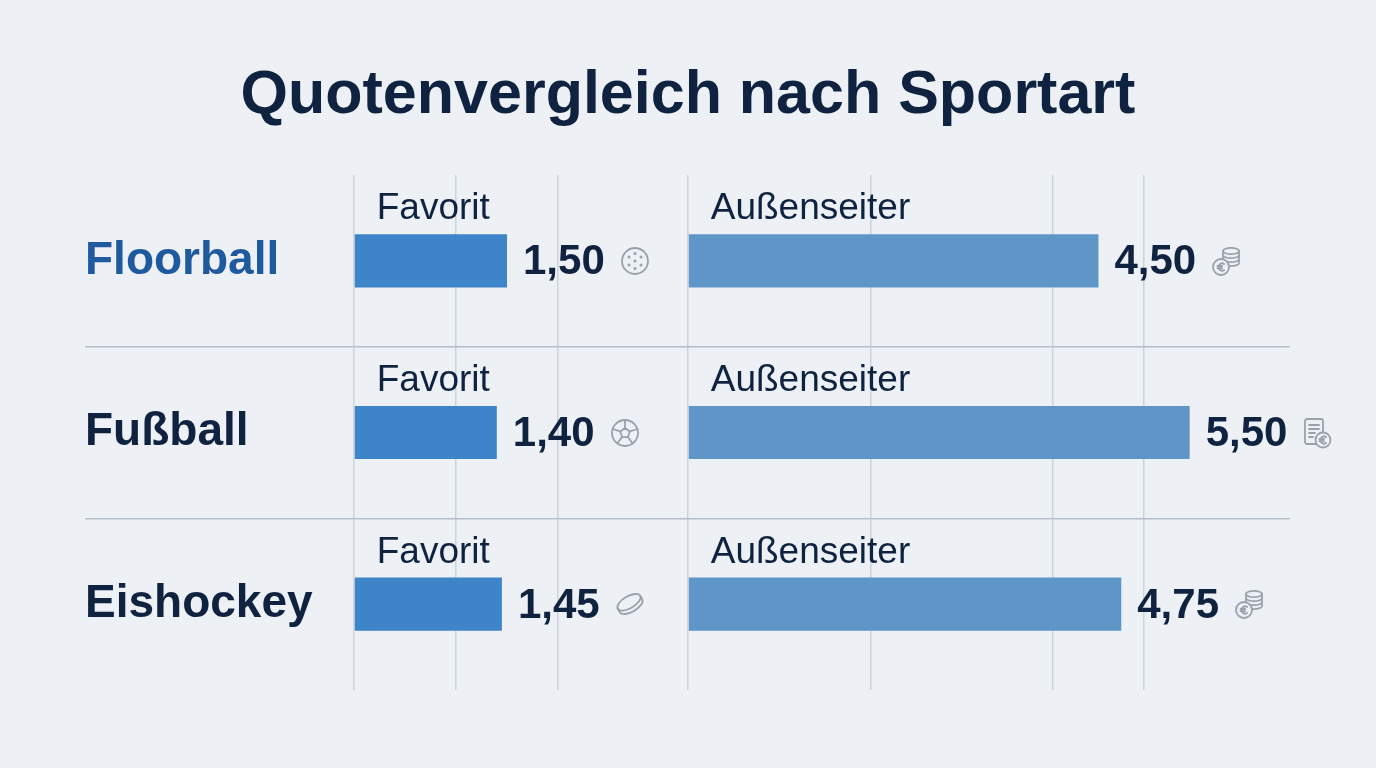 Image resolution: width=1376 pixels, height=768 pixels. What do you see at coordinates (182, 257) in the screenshot?
I see `y-tick-label: Floorball` at bounding box center [182, 257].